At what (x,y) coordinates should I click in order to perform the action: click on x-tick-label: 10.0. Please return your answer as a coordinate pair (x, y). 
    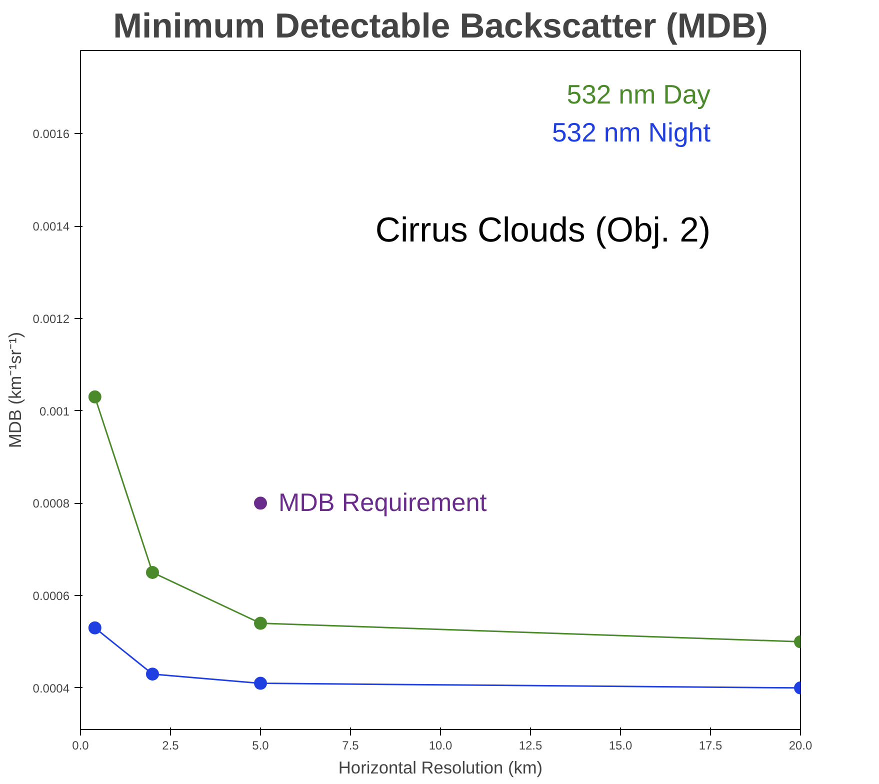
    Looking at the image, I should click on (440, 745).